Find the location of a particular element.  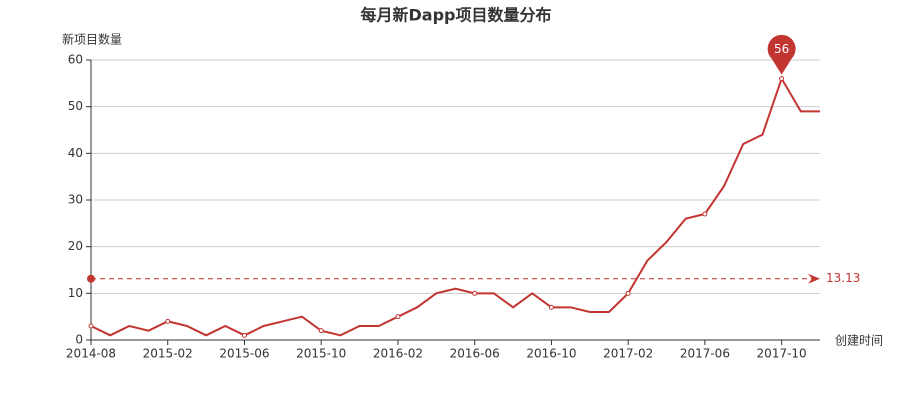

x-tick-label: 2017-02 is located at coordinates (628, 354).